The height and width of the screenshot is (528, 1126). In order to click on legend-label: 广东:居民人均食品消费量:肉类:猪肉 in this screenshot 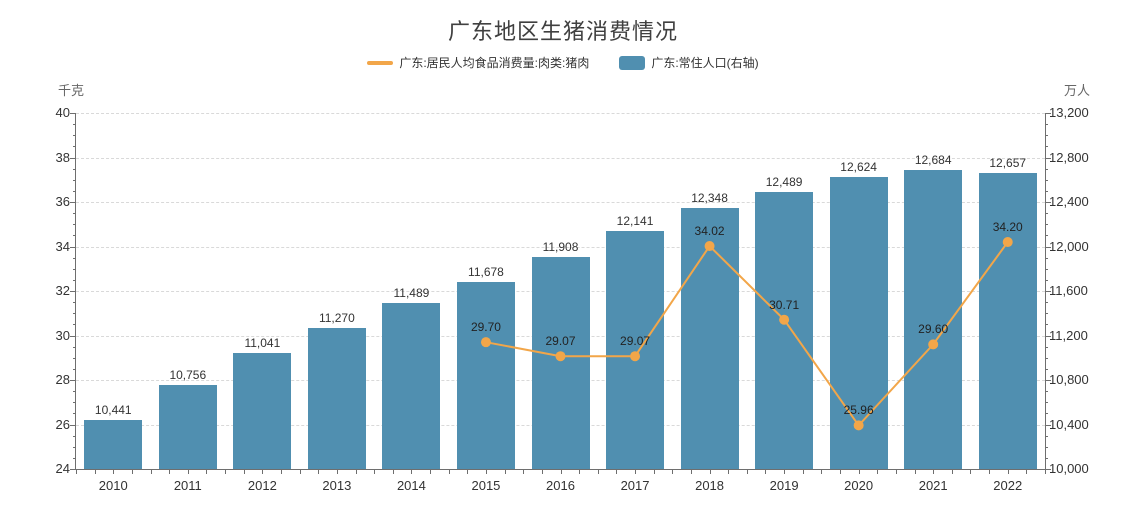, I will do `click(494, 63)`.